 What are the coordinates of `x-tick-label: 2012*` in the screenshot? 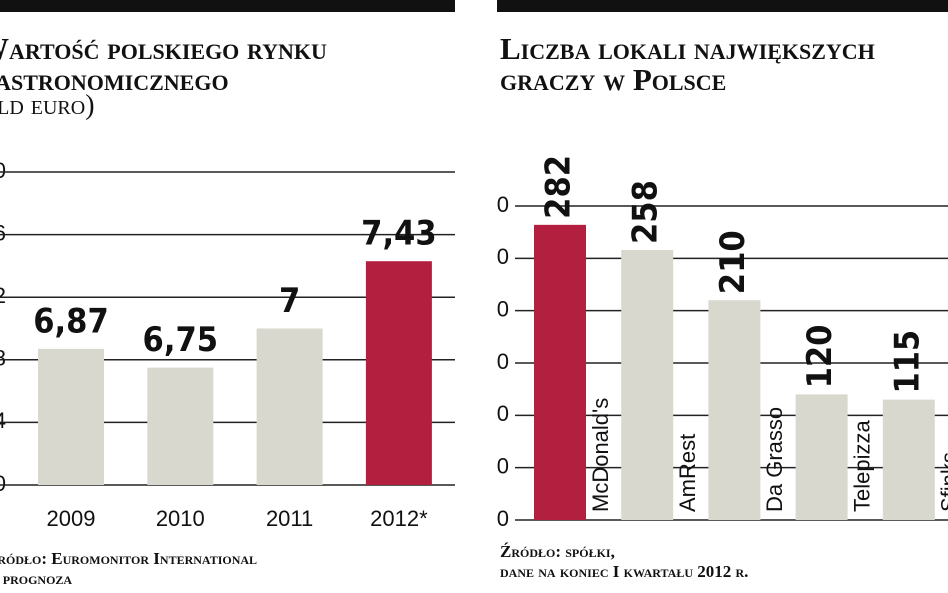 It's located at (399, 518).